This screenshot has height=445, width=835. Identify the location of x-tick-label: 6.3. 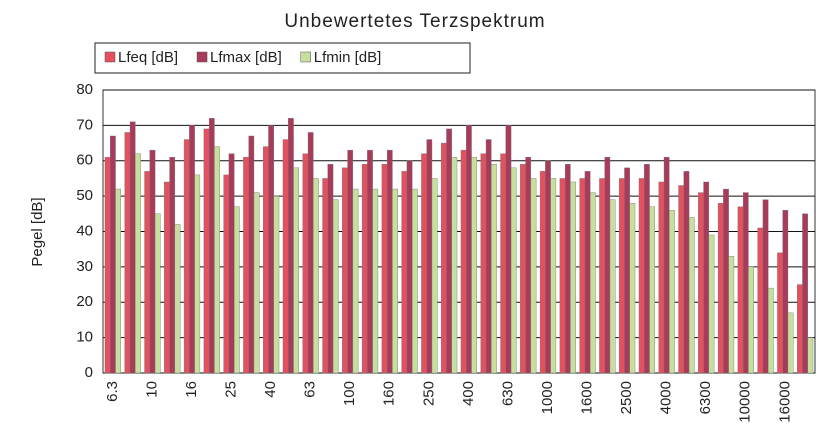
(112, 391).